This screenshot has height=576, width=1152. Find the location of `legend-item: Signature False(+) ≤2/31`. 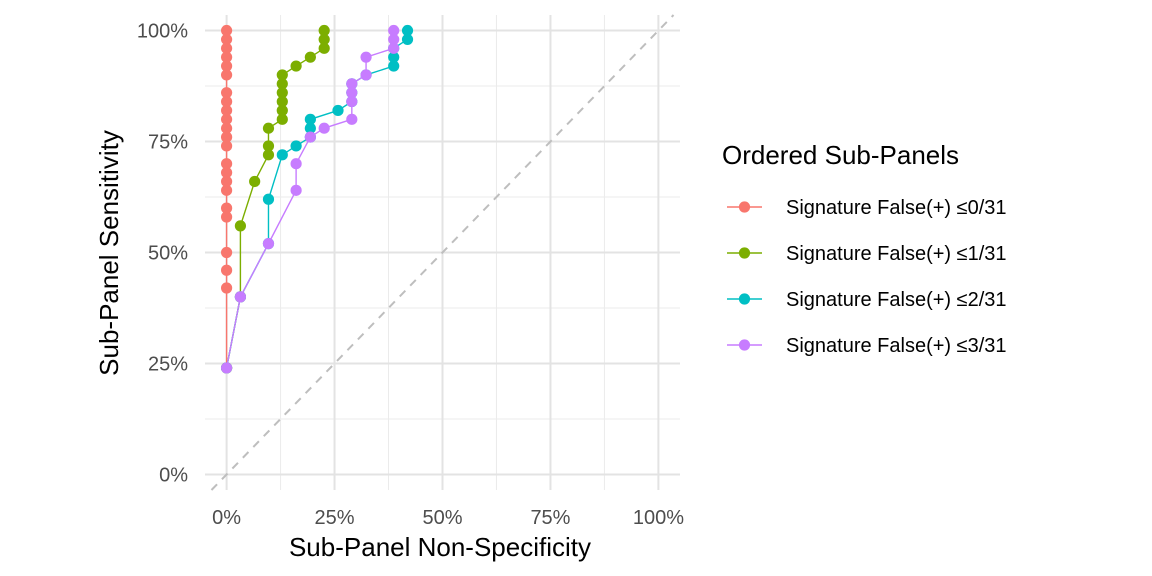

legend-item: Signature False(+) ≤2/31 is located at coordinates (867, 300).